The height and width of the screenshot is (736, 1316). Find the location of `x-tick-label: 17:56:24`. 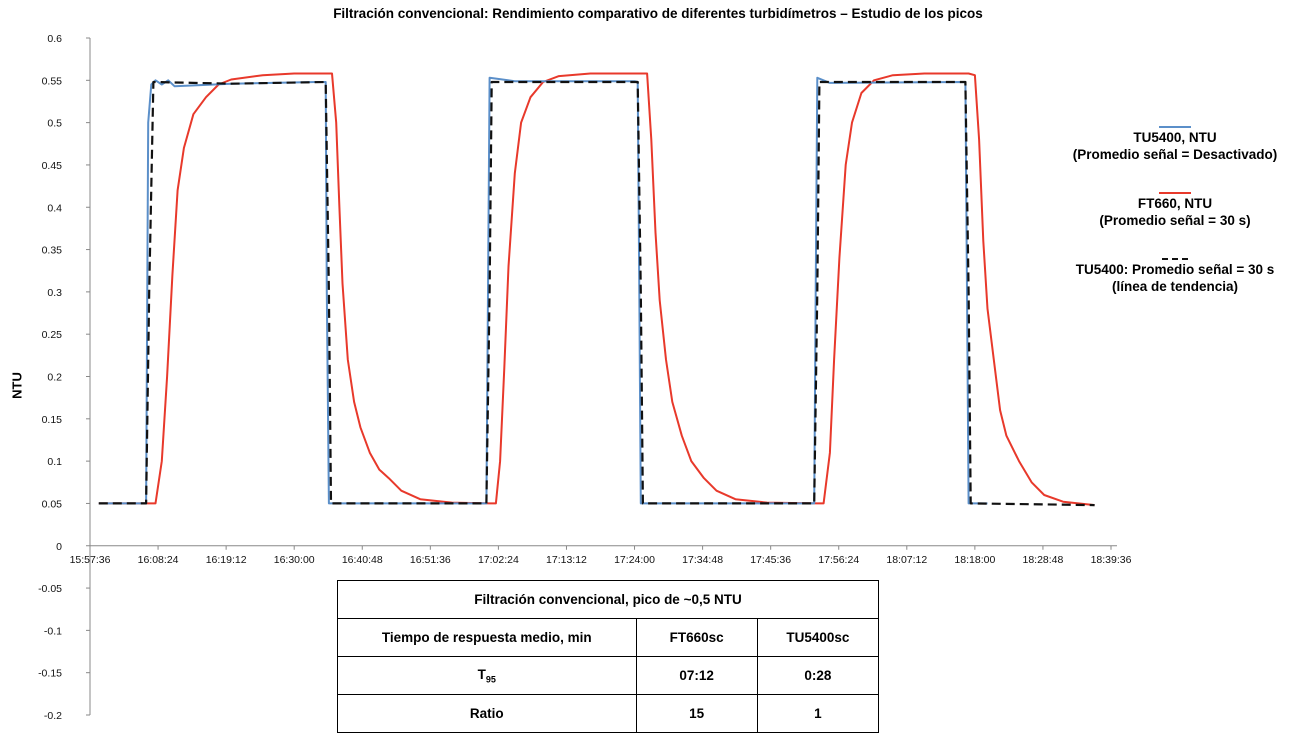

x-tick-label: 17:56:24 is located at coordinates (838, 560).